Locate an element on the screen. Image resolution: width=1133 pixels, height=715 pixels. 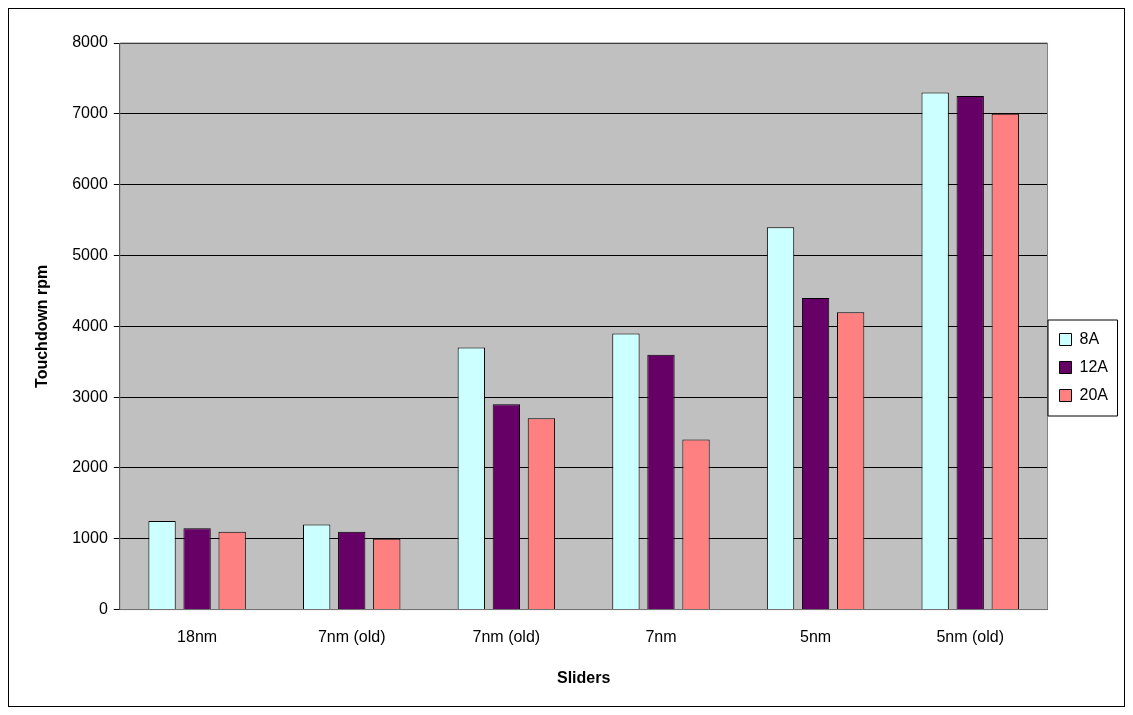
y-tick-label: 2000 is located at coordinates (90, 467).